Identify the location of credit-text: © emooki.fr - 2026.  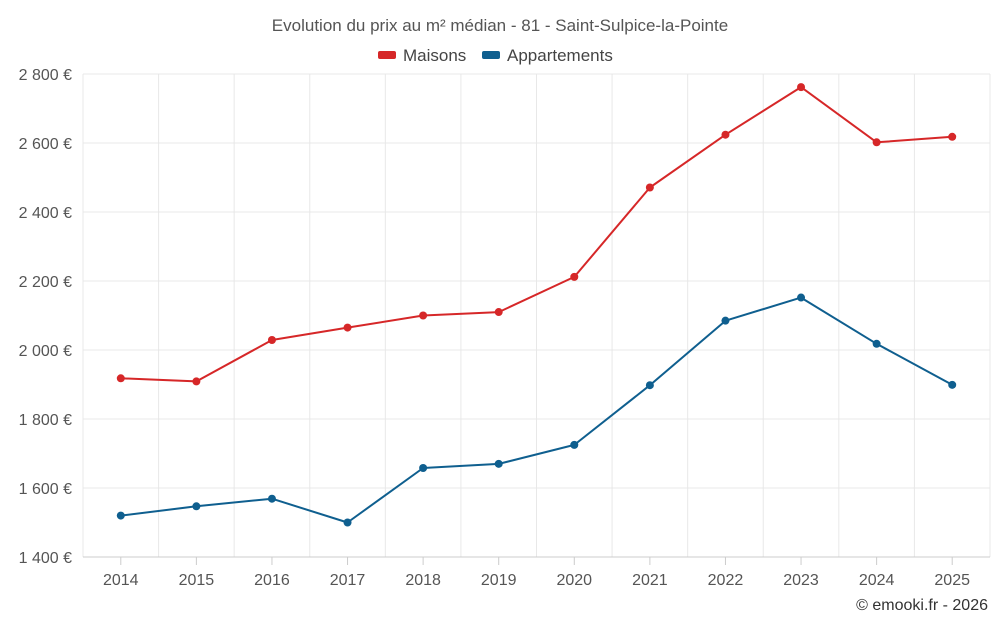
(922, 605).